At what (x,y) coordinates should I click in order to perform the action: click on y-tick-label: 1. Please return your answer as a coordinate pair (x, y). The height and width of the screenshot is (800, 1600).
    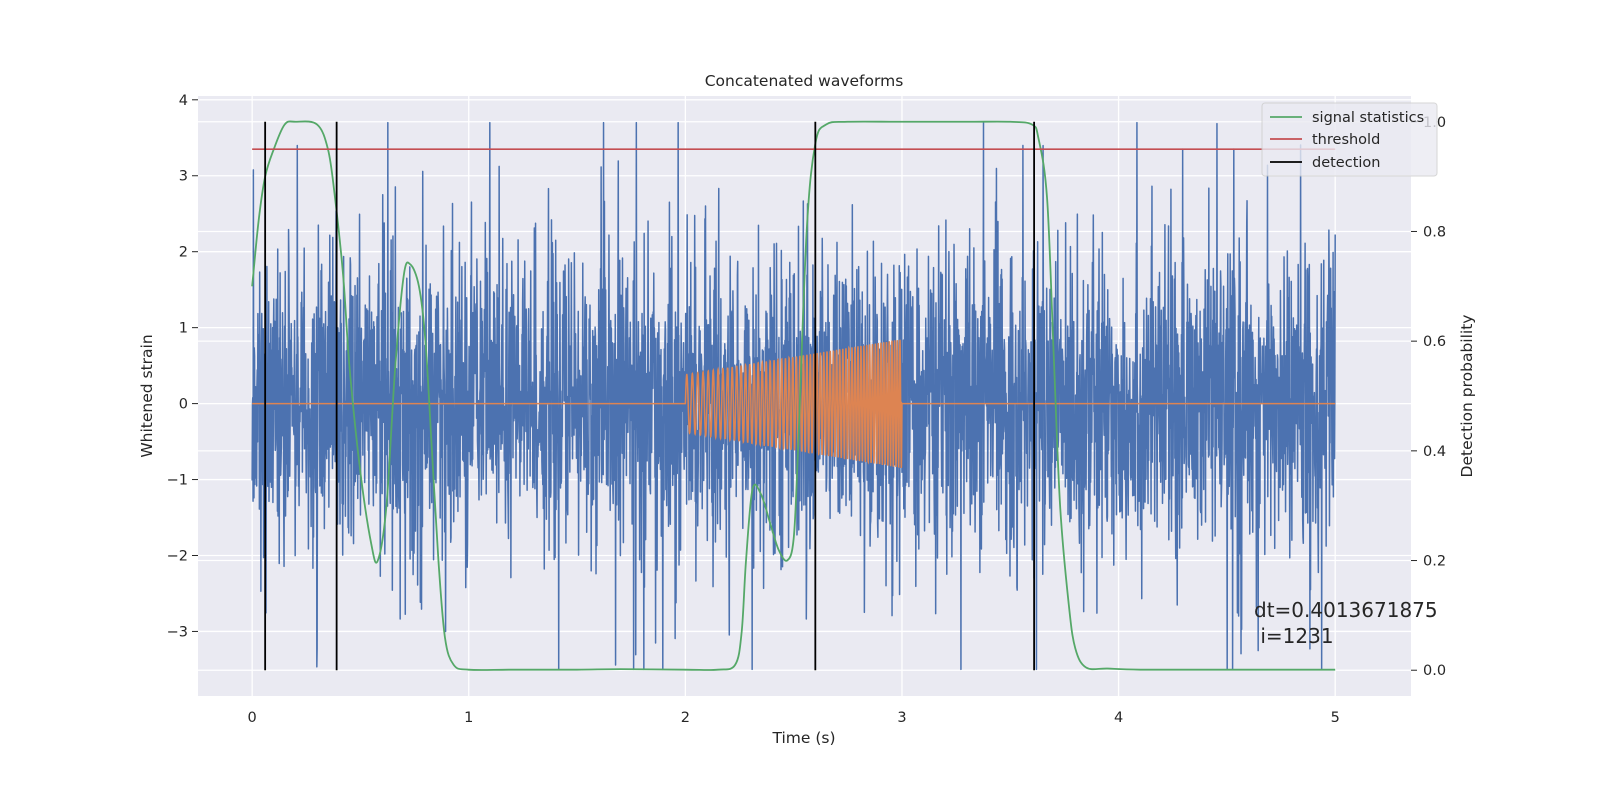
    Looking at the image, I should click on (183, 329).